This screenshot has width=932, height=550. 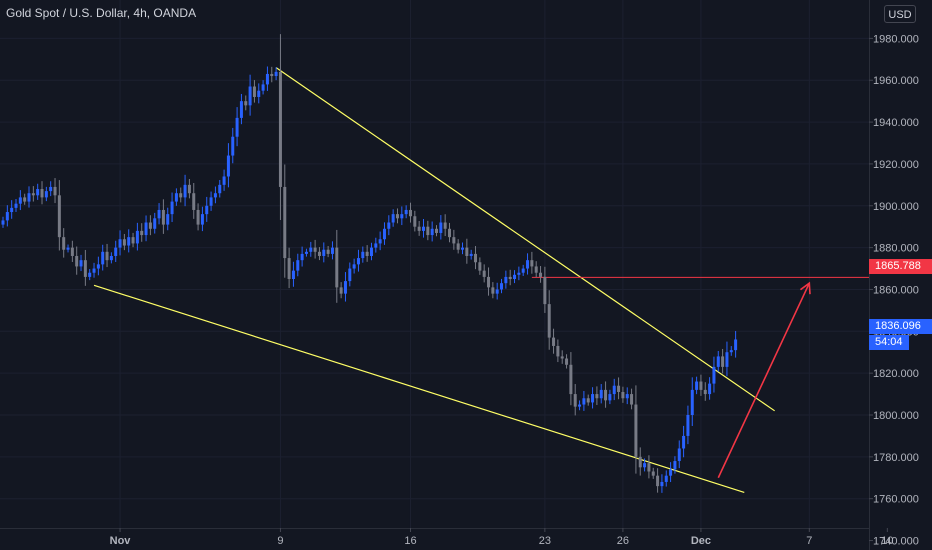 What do you see at coordinates (900, 14) in the screenshot?
I see `currency-button: USD` at bounding box center [900, 14].